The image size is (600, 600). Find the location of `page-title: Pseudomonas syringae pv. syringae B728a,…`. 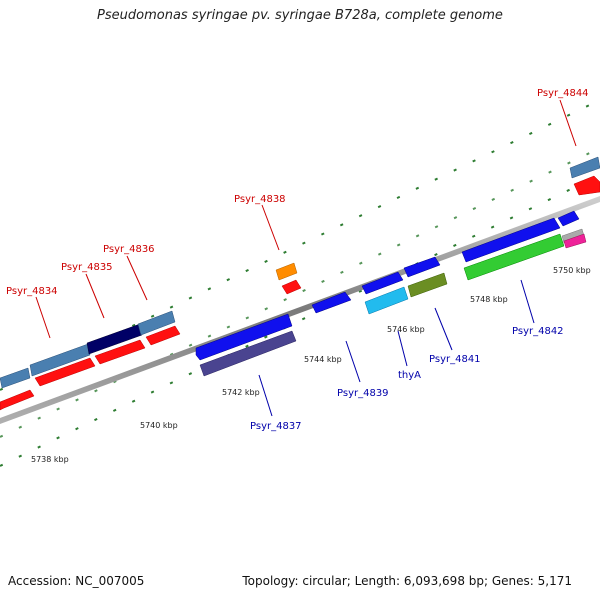

page-title: Pseudomonas syringae pv. syringae B728a,… is located at coordinates (300, 15).